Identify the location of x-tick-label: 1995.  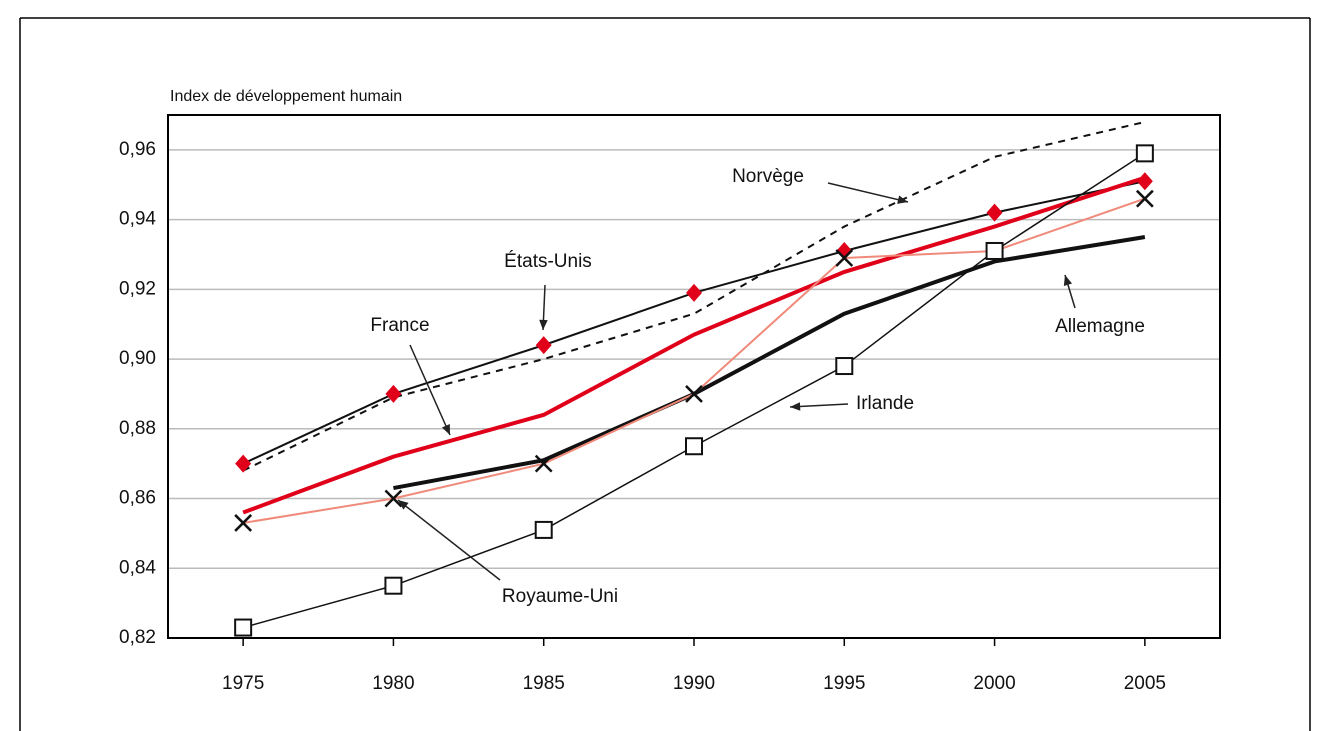
(844, 683).